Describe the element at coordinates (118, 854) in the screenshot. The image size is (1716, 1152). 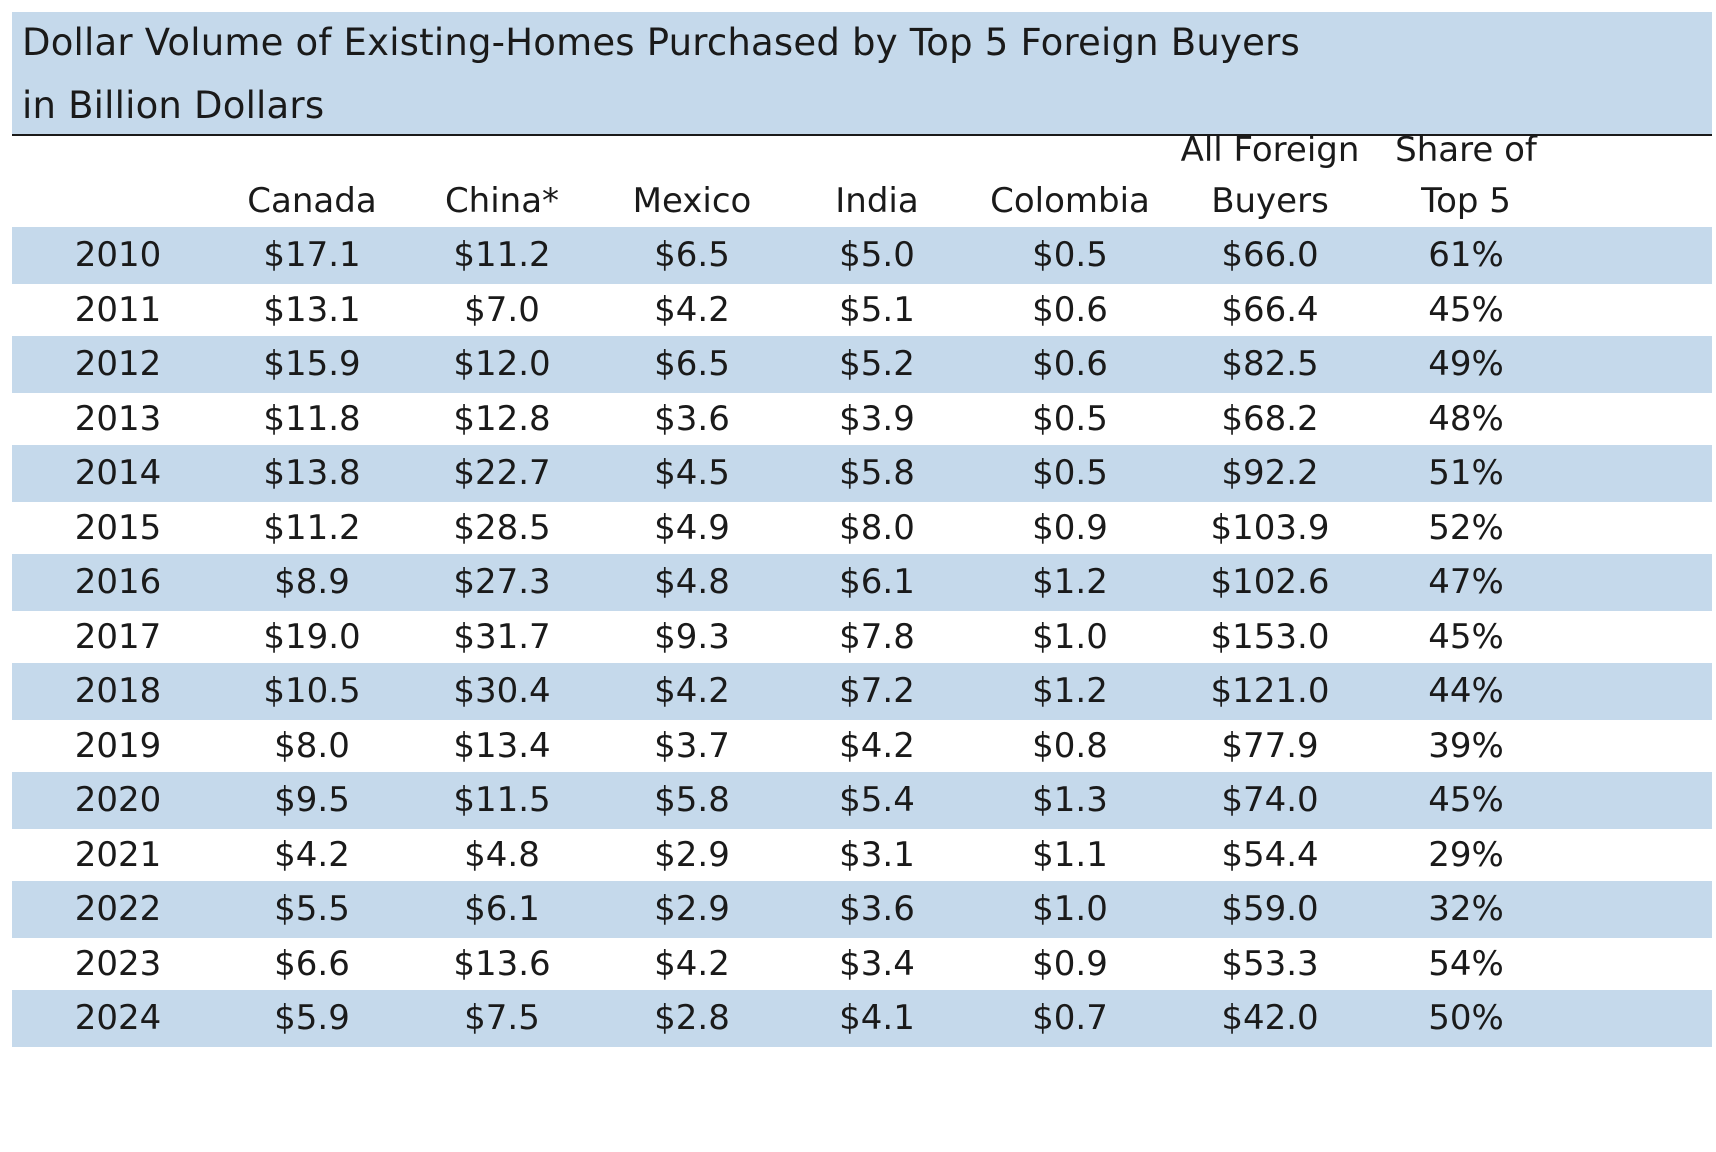
I see `row-year-label: 2021` at that location.